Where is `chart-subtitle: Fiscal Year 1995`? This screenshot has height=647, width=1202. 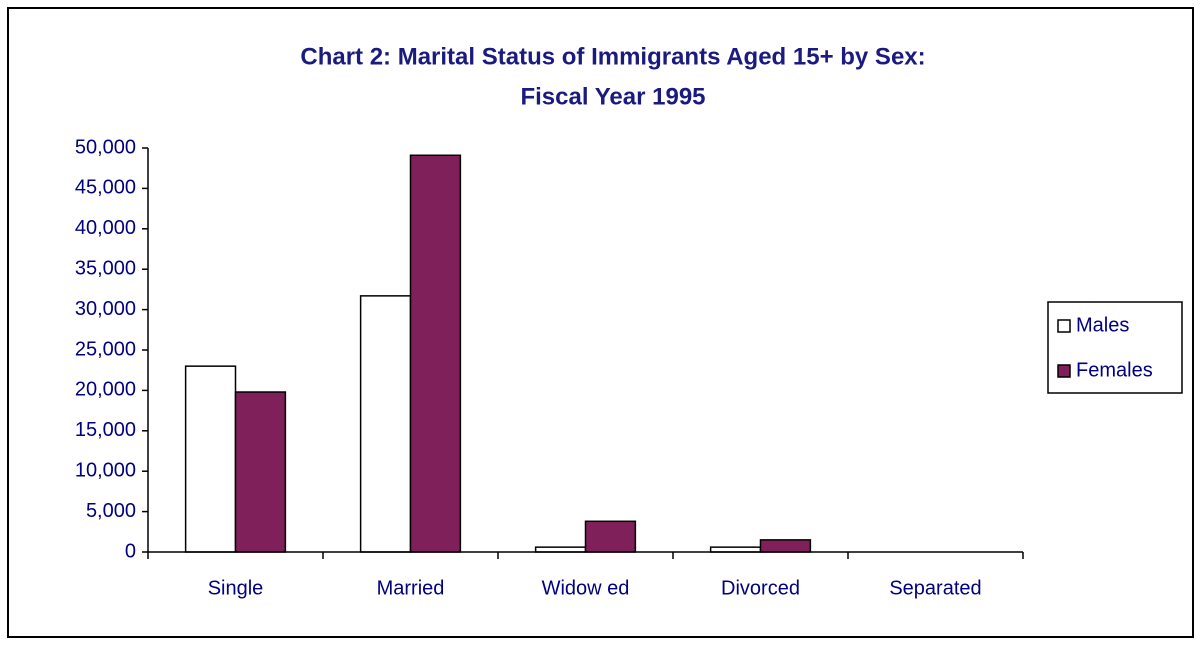
chart-subtitle: Fiscal Year 1995 is located at coordinates (612, 96).